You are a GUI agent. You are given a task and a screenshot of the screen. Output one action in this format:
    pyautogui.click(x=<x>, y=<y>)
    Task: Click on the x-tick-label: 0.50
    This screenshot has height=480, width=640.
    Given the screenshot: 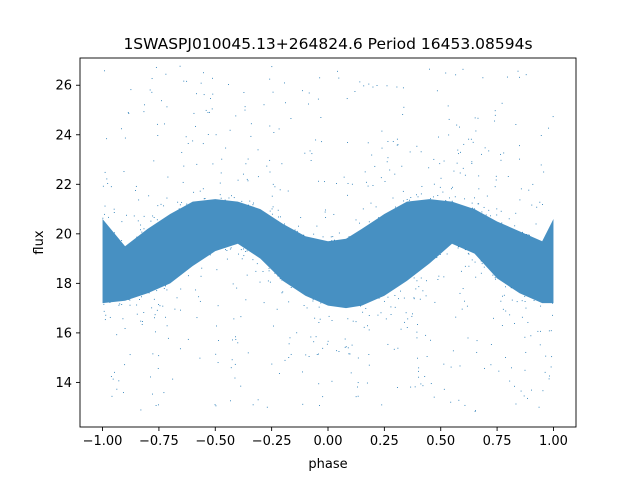 What is the action you would take?
    pyautogui.click(x=440, y=441)
    